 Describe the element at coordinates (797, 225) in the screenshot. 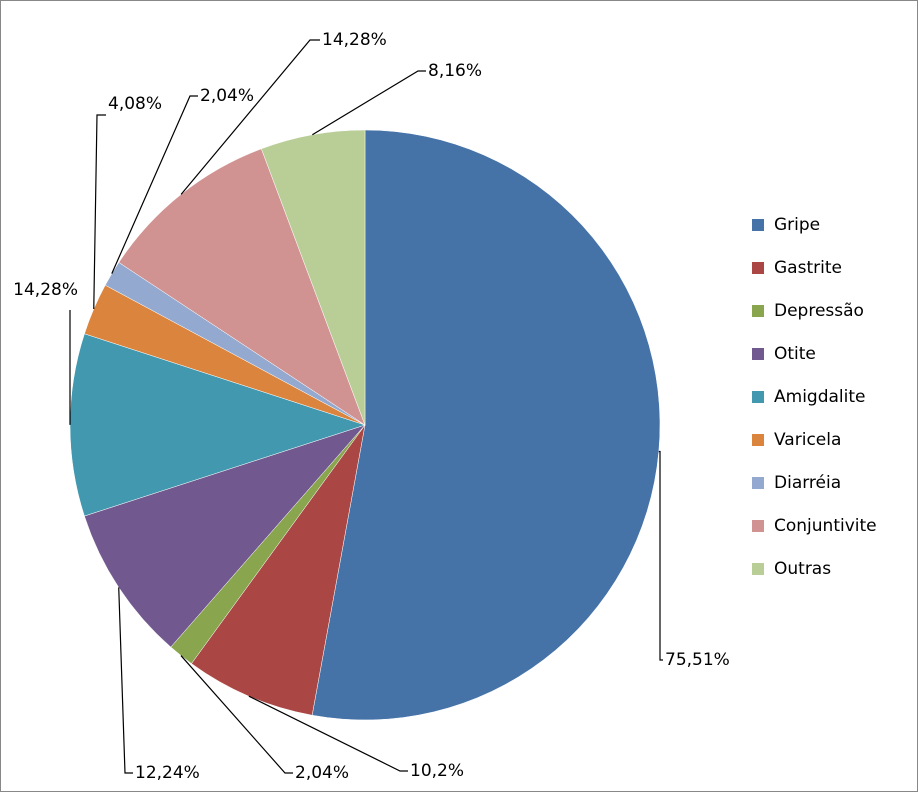

I see `legend-label: Gripe` at that location.